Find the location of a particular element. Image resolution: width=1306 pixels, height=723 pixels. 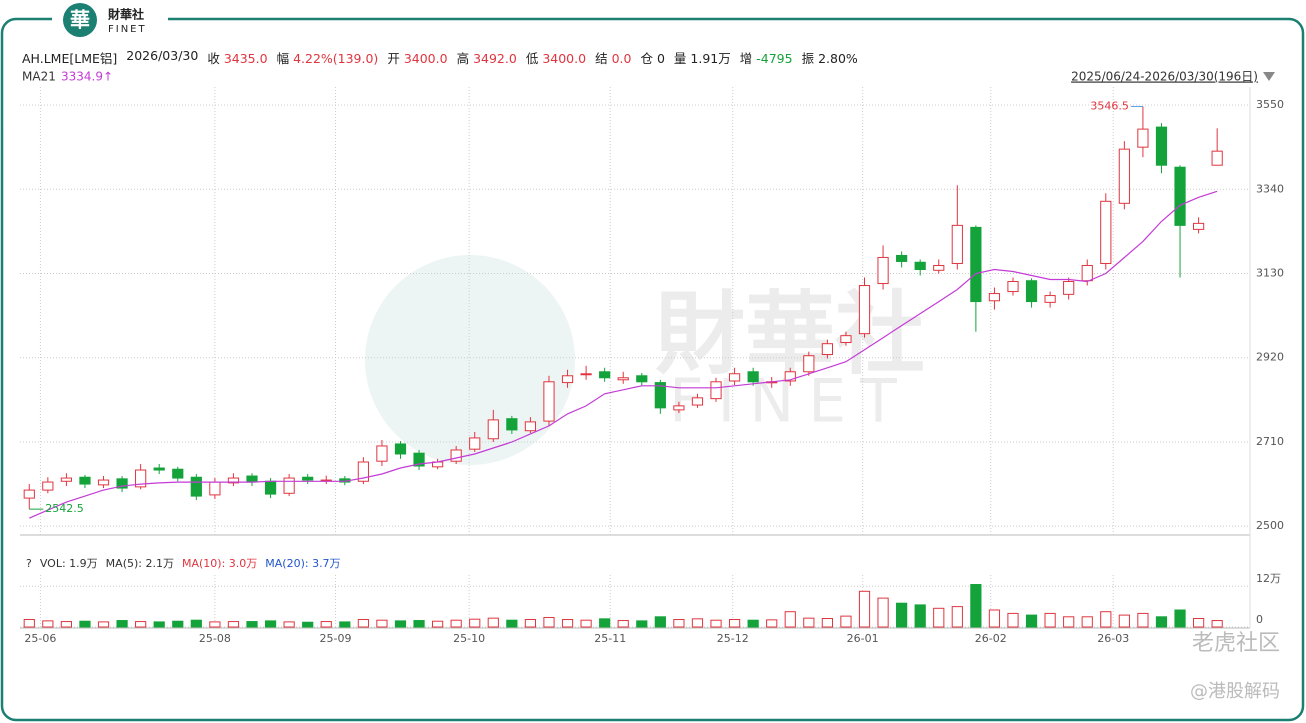

volume-legend: MA(20): 3.7万 is located at coordinates (302, 563).